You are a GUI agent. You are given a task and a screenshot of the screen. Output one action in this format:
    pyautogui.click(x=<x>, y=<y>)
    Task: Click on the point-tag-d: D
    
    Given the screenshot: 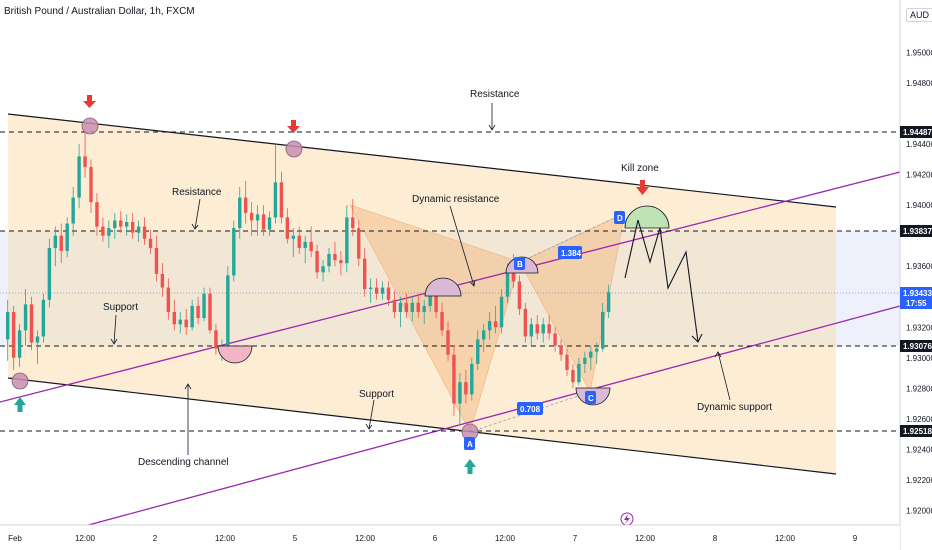 What is the action you would take?
    pyautogui.click(x=620, y=218)
    